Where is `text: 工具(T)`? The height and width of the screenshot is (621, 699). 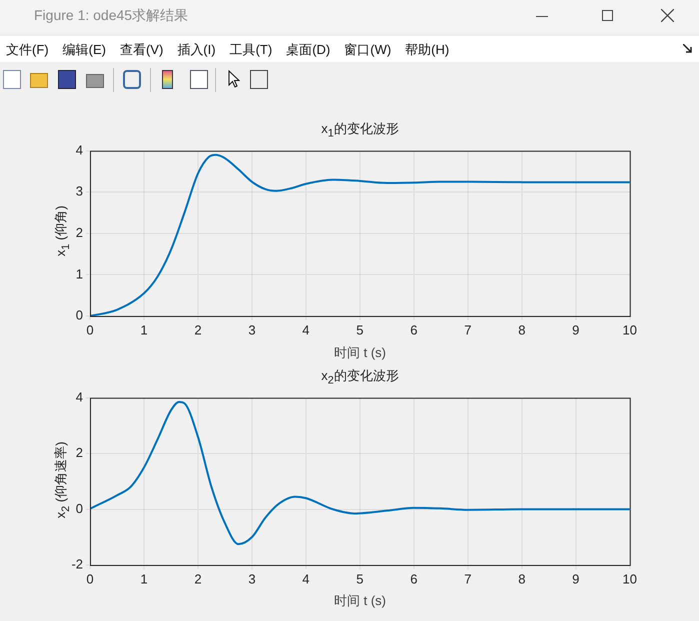
text: 工具(T) is located at coordinates (251, 50).